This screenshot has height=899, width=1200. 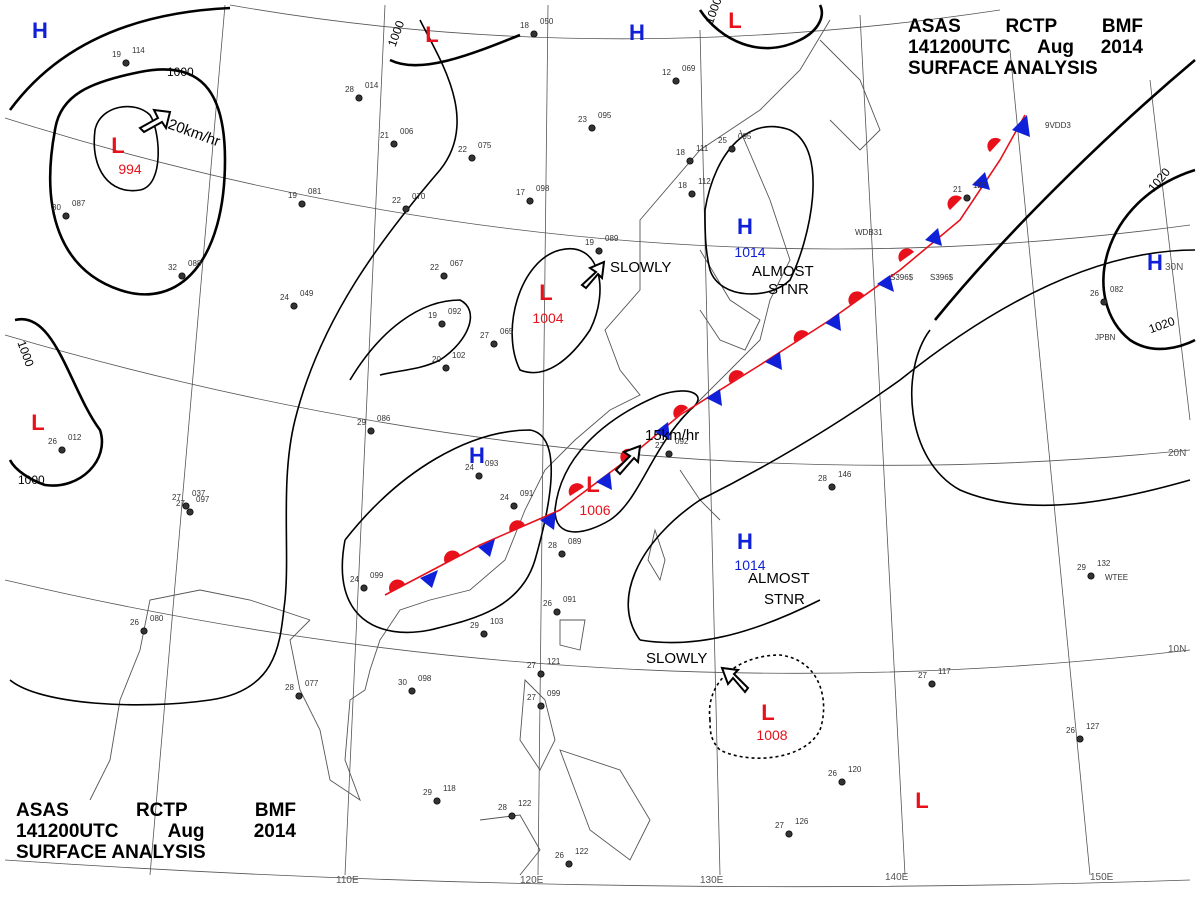 I want to click on station-temperature: 20, so click(x=436, y=359).